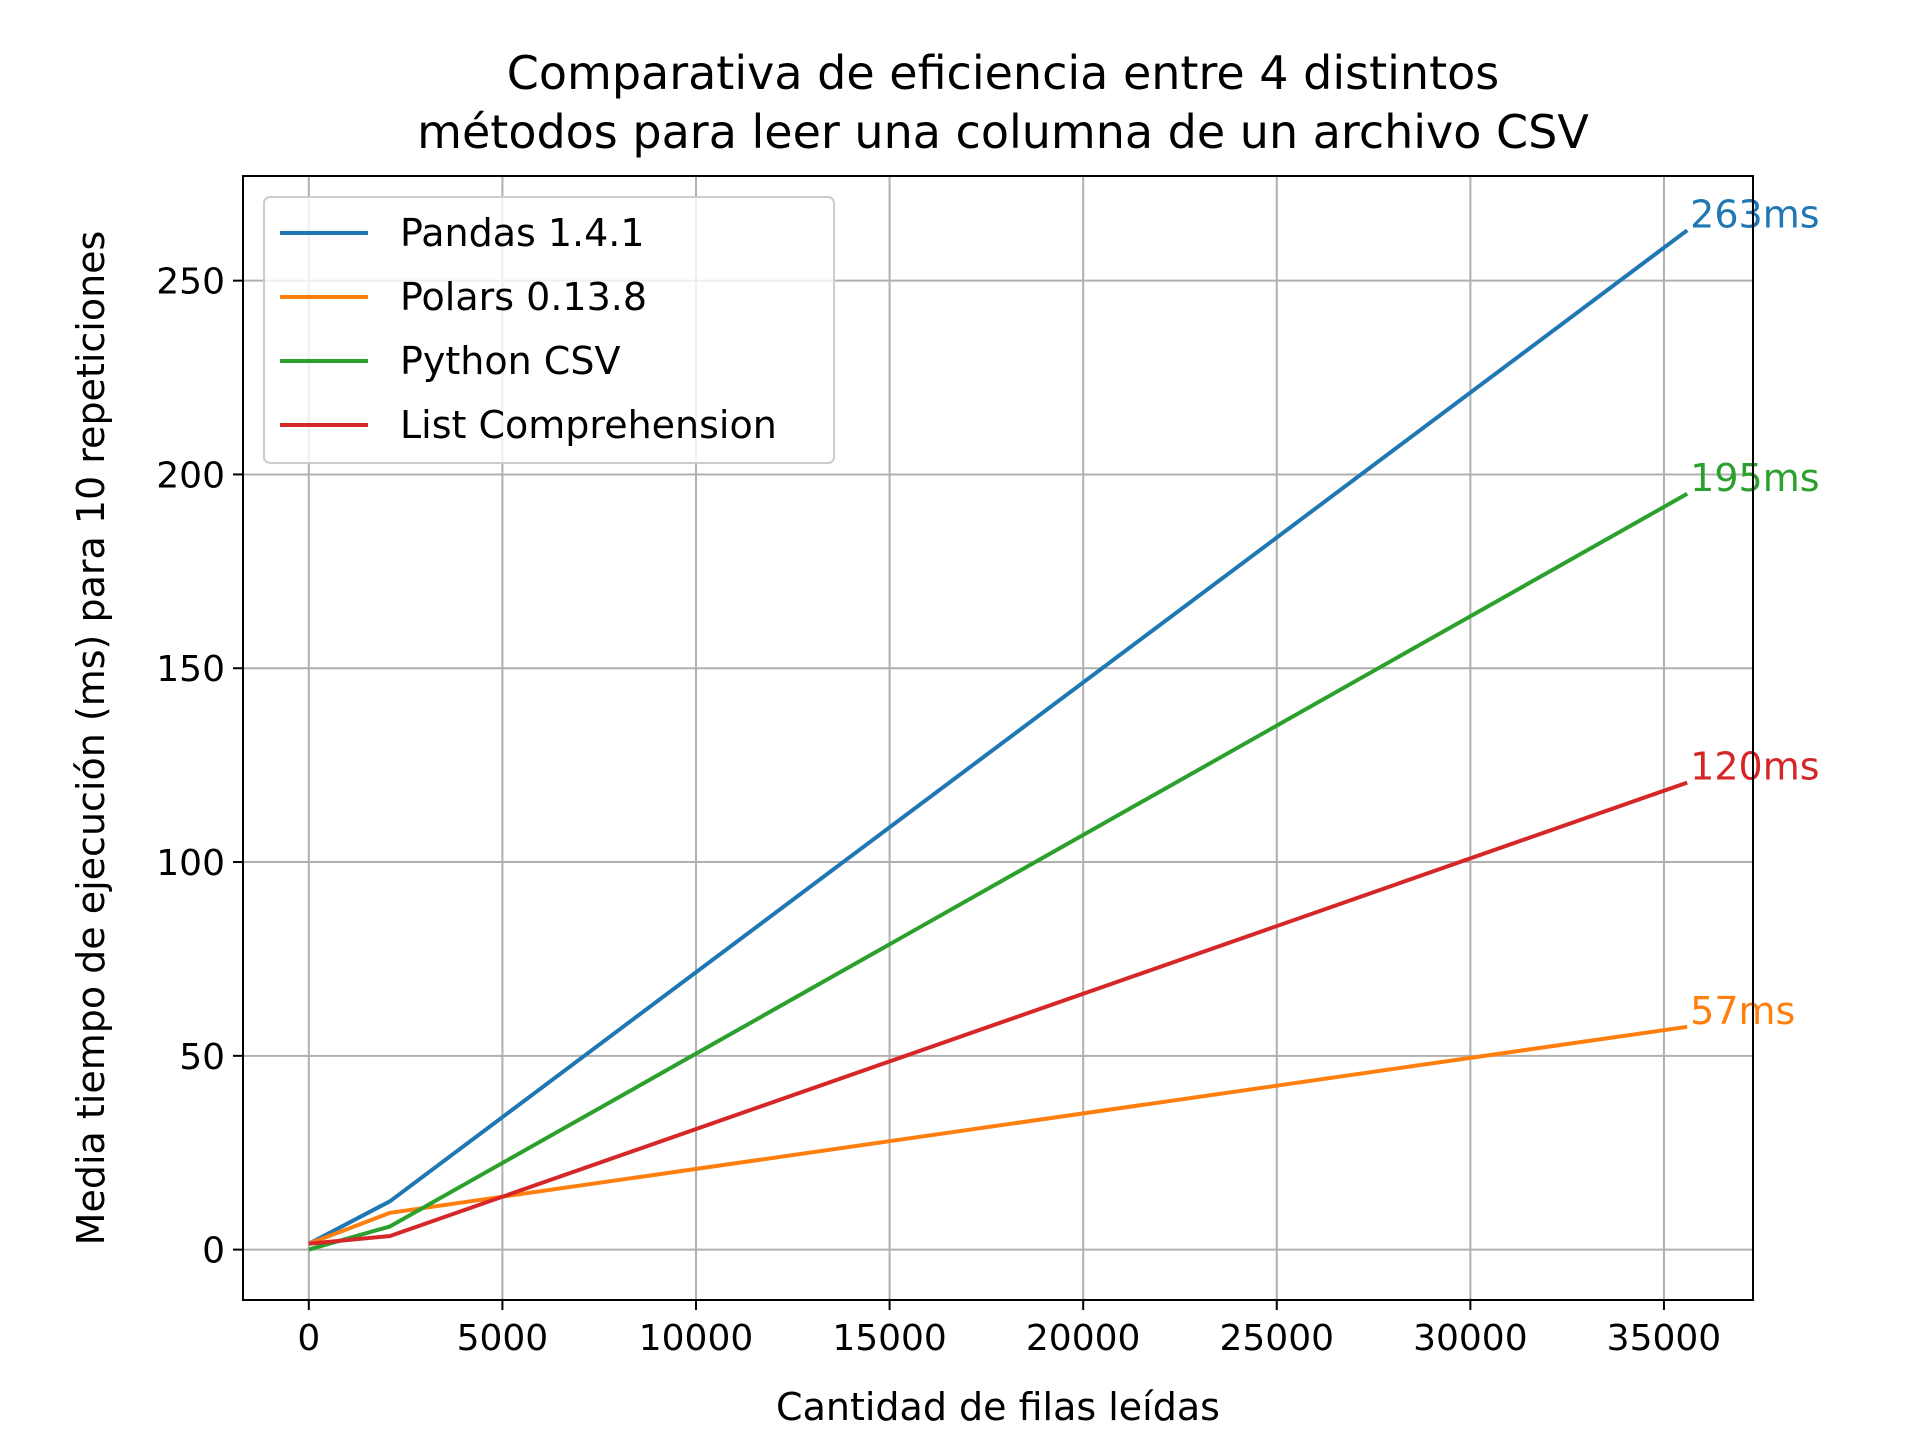 The height and width of the screenshot is (1440, 1920). What do you see at coordinates (190, 669) in the screenshot?
I see `y-tick-label: 150` at bounding box center [190, 669].